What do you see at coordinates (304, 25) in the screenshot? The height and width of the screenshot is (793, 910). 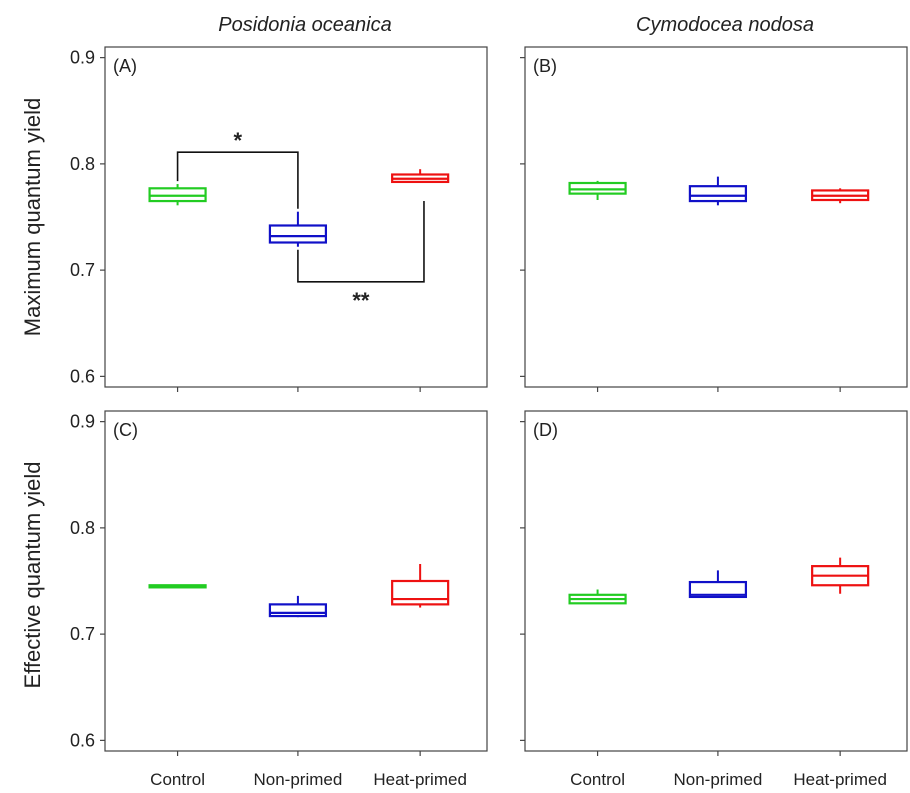 I see `column-title-left: Posidonia oceanica` at bounding box center [304, 25].